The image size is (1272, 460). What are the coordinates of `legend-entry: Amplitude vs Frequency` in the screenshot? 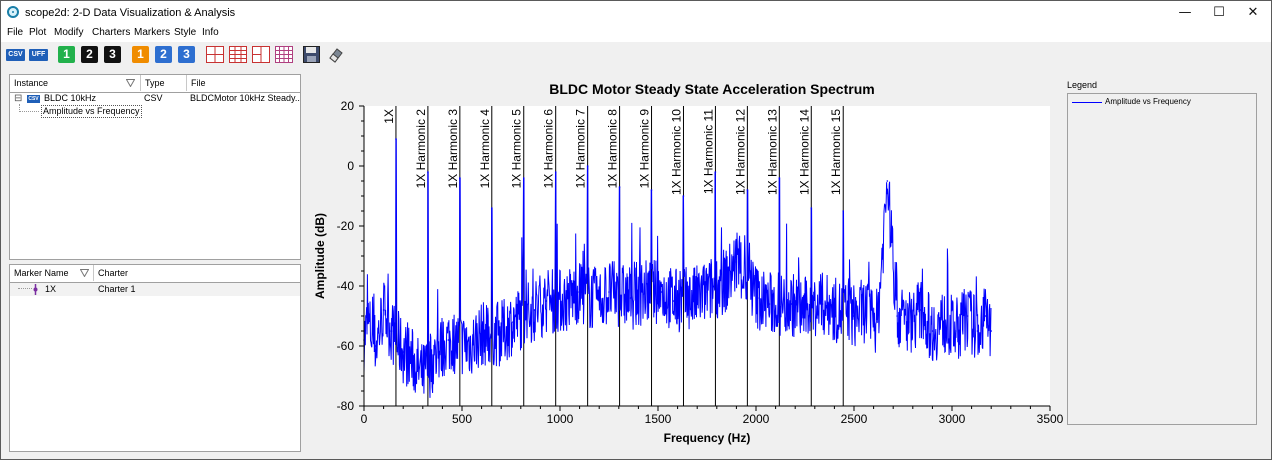 It's located at (1162, 102).